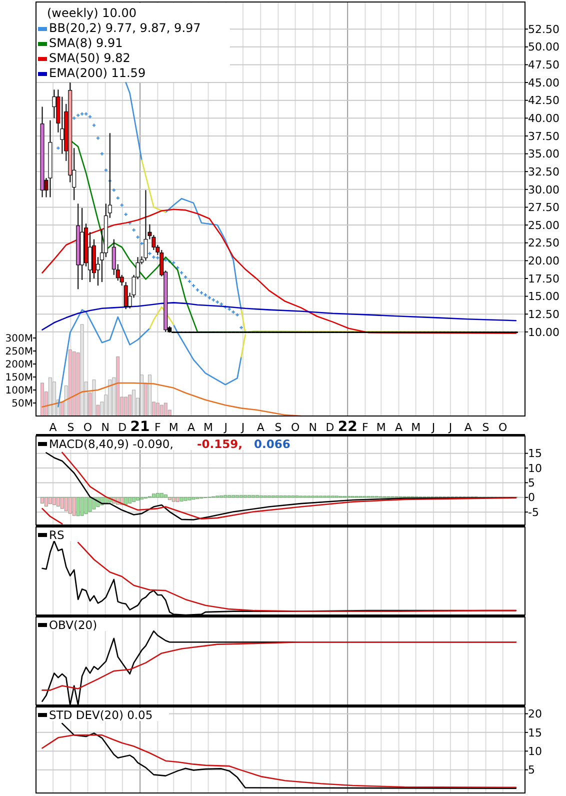 The height and width of the screenshot is (796, 566). Describe the element at coordinates (544, 101) in the screenshot. I see `y-tick-label: 42.50` at that location.